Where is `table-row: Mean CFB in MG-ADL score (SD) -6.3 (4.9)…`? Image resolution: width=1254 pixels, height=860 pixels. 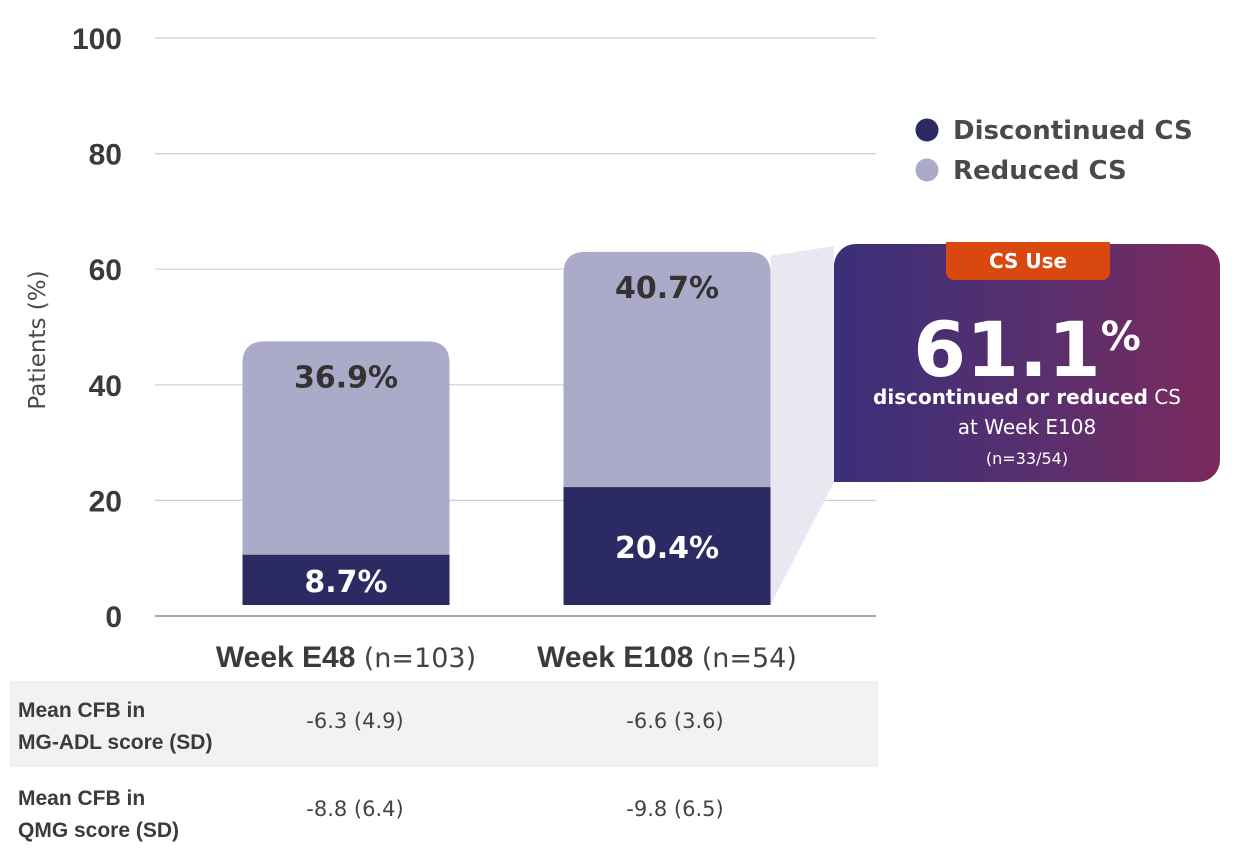
table-row: Mean CFB in MG-ADL score (SD) -6.3 (4.9)… is located at coordinates (444, 724).